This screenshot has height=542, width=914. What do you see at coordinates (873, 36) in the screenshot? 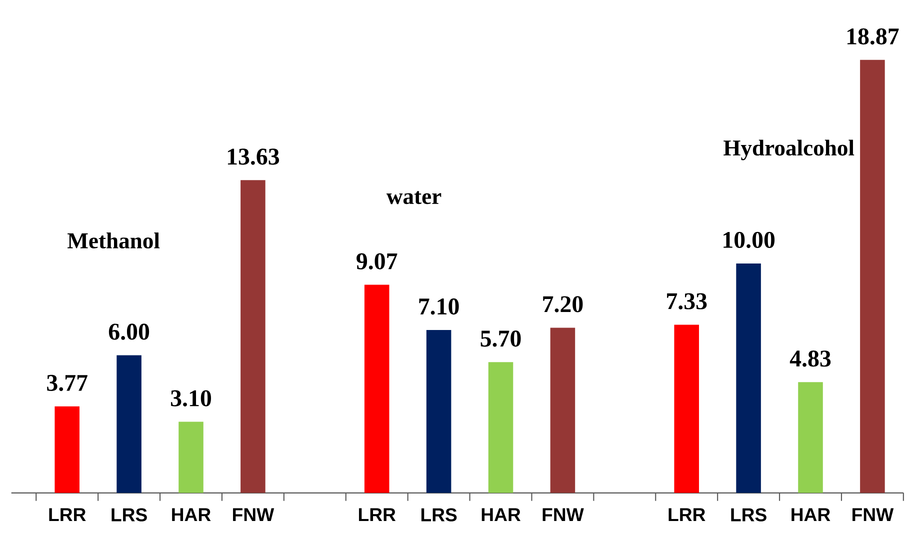
I see `data-label: 18.87` at bounding box center [873, 36].